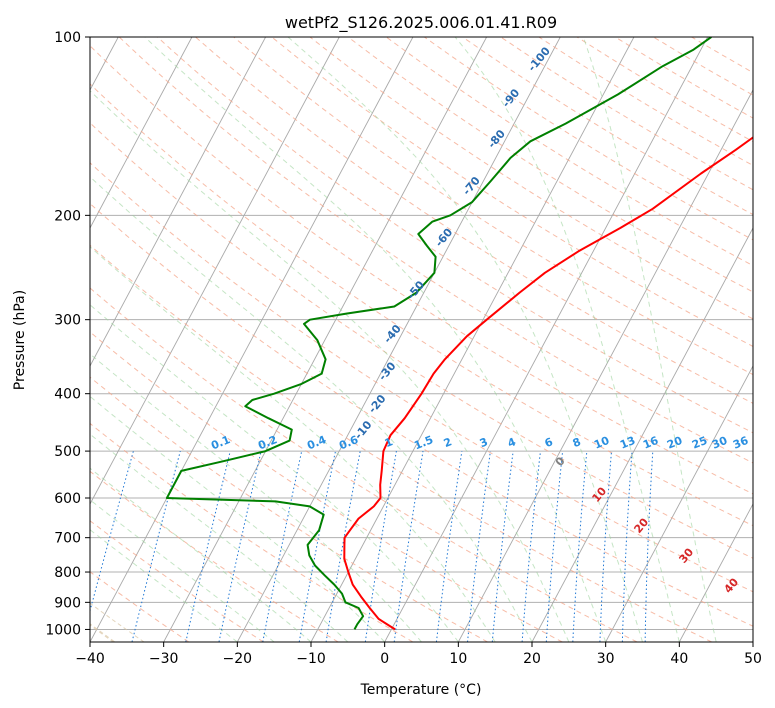  I want to click on y-tick-label: 900, so click(67, 603).